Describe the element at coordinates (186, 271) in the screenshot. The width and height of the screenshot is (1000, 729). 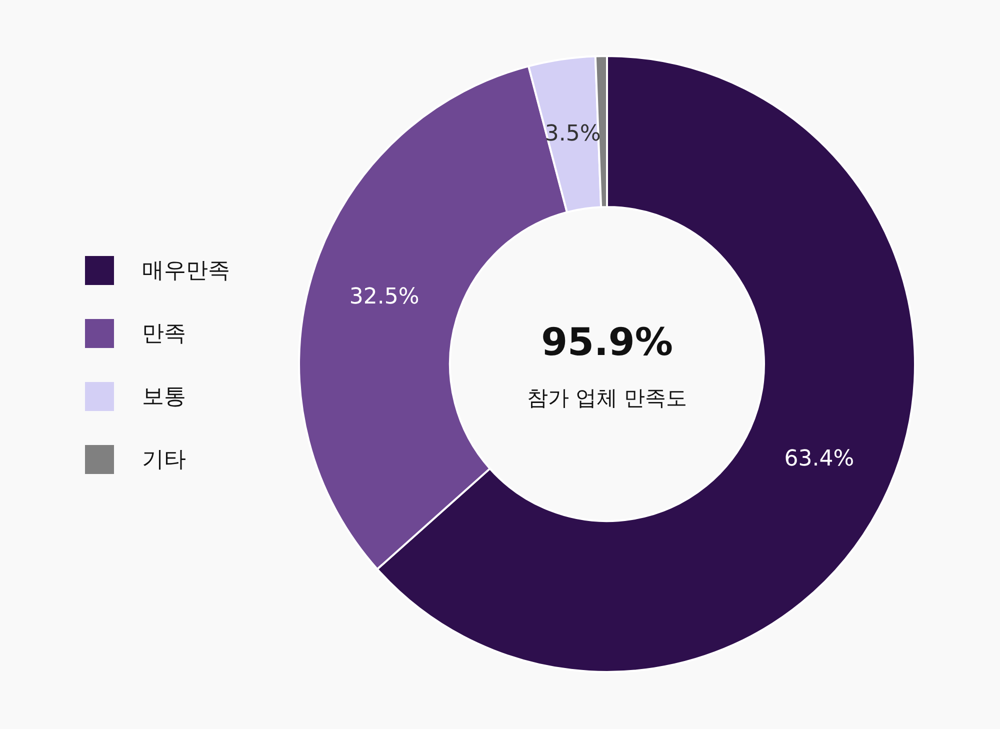
I see `legend-label: 매우만족` at that location.